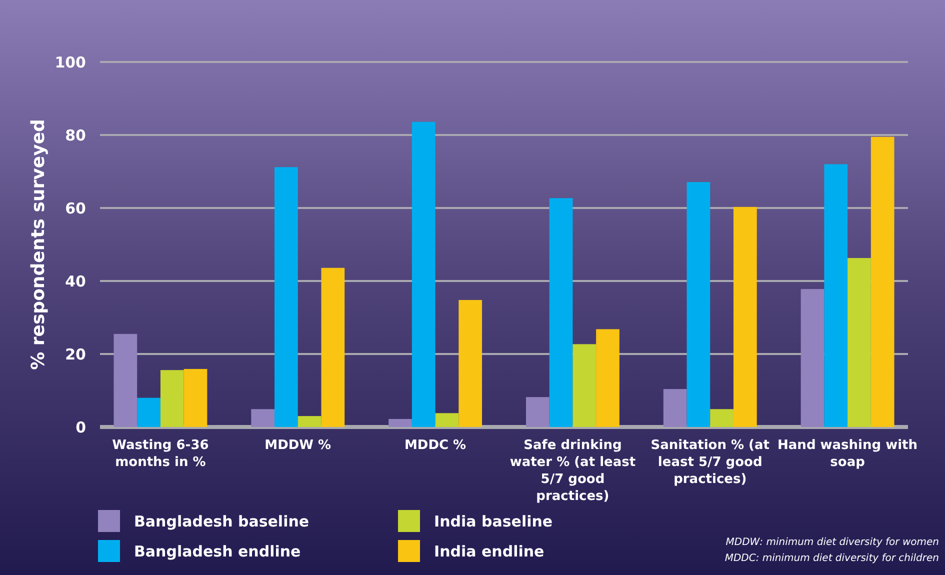 The height and width of the screenshot is (575, 945). Describe the element at coordinates (81, 427) in the screenshot. I see `y-tick-label: 0` at that location.